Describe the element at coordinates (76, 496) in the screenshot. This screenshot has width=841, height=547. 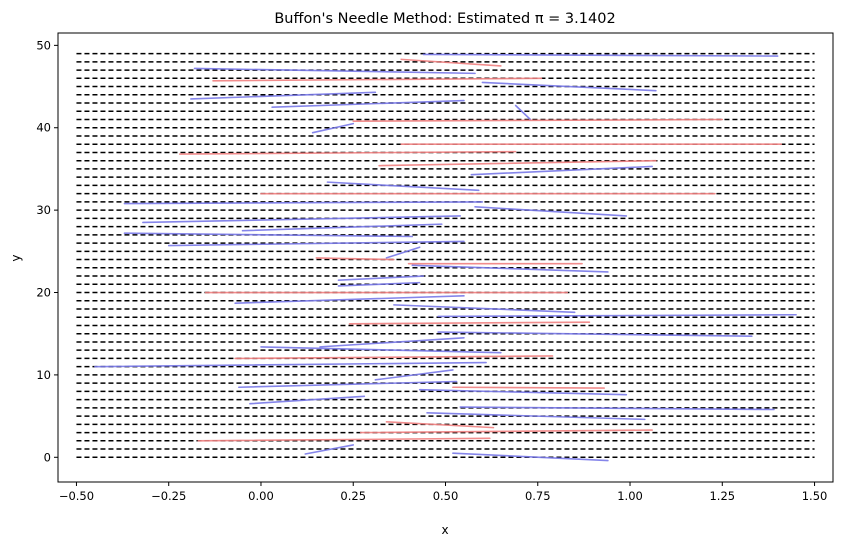
I see `x-tick-label-0: −0.50` at that location.